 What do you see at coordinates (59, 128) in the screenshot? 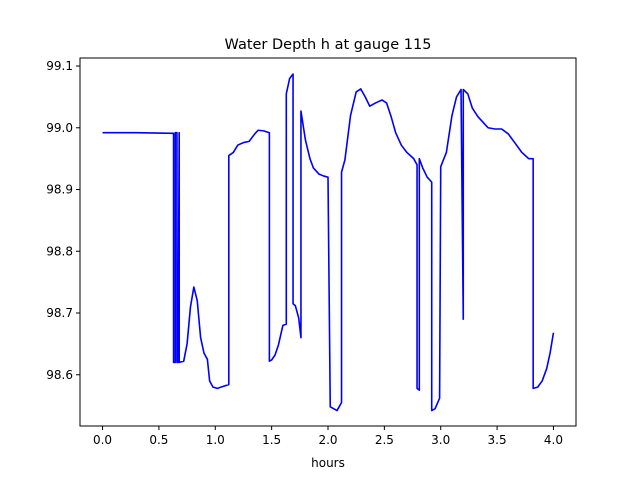
I see `y-tick-label: 99.0` at bounding box center [59, 128].